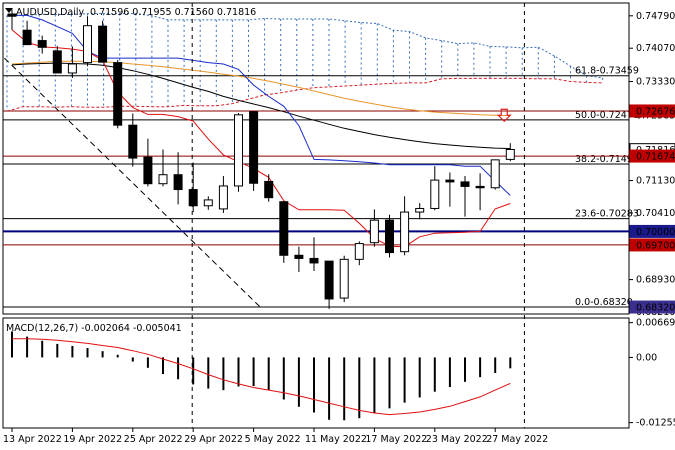 The width and height of the screenshot is (675, 450). What do you see at coordinates (305, 46) in the screenshot?
I see `senkou-span-a` at bounding box center [305, 46].